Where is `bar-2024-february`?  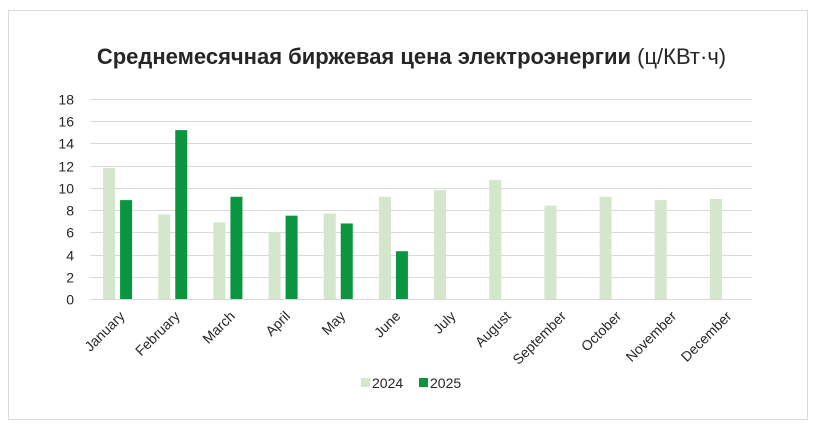 bar-2024-february is located at coordinates (164, 256).